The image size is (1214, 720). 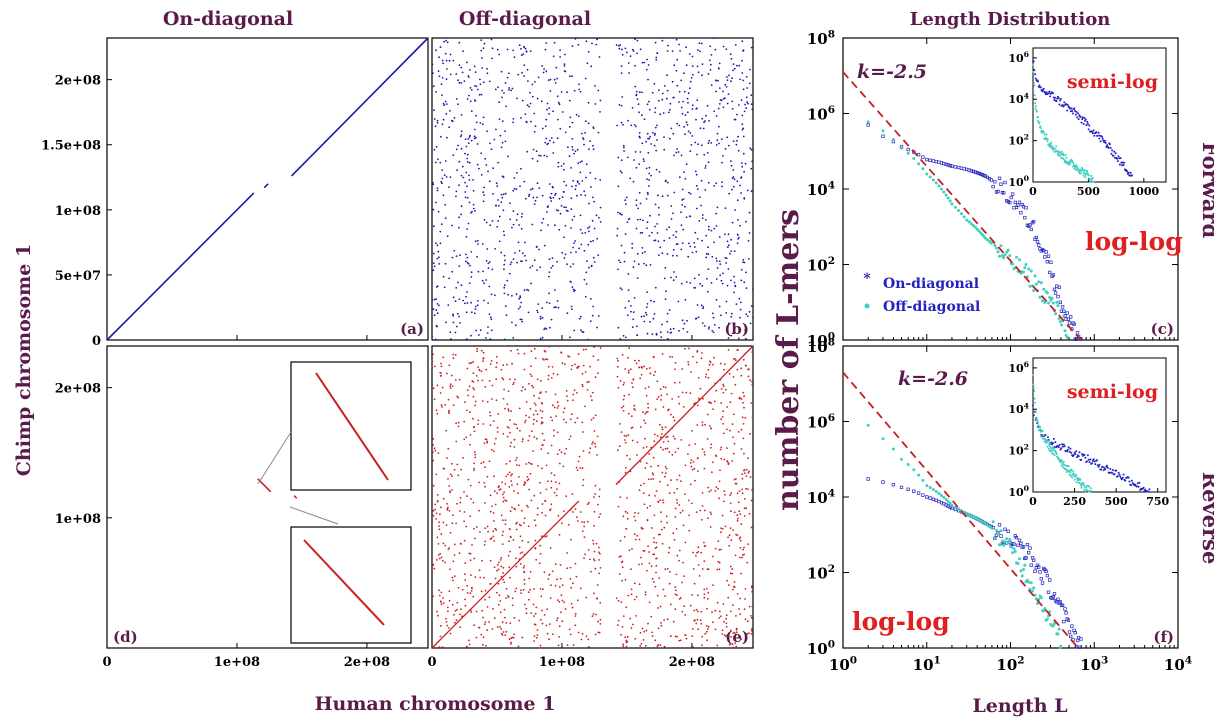 I want to click on y-tick-label: 100, so click(x=821, y=648).